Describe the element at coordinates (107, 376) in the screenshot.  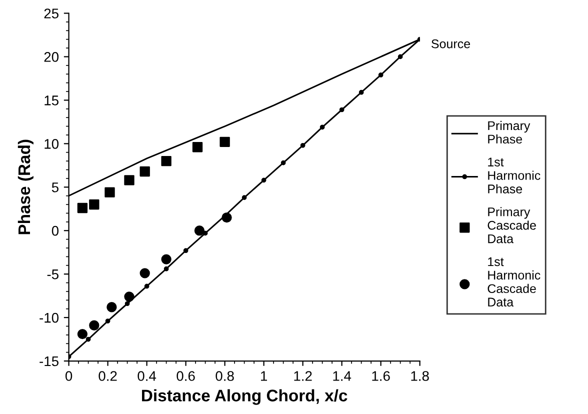
I see `x-tick-label: 0.2` at that location.